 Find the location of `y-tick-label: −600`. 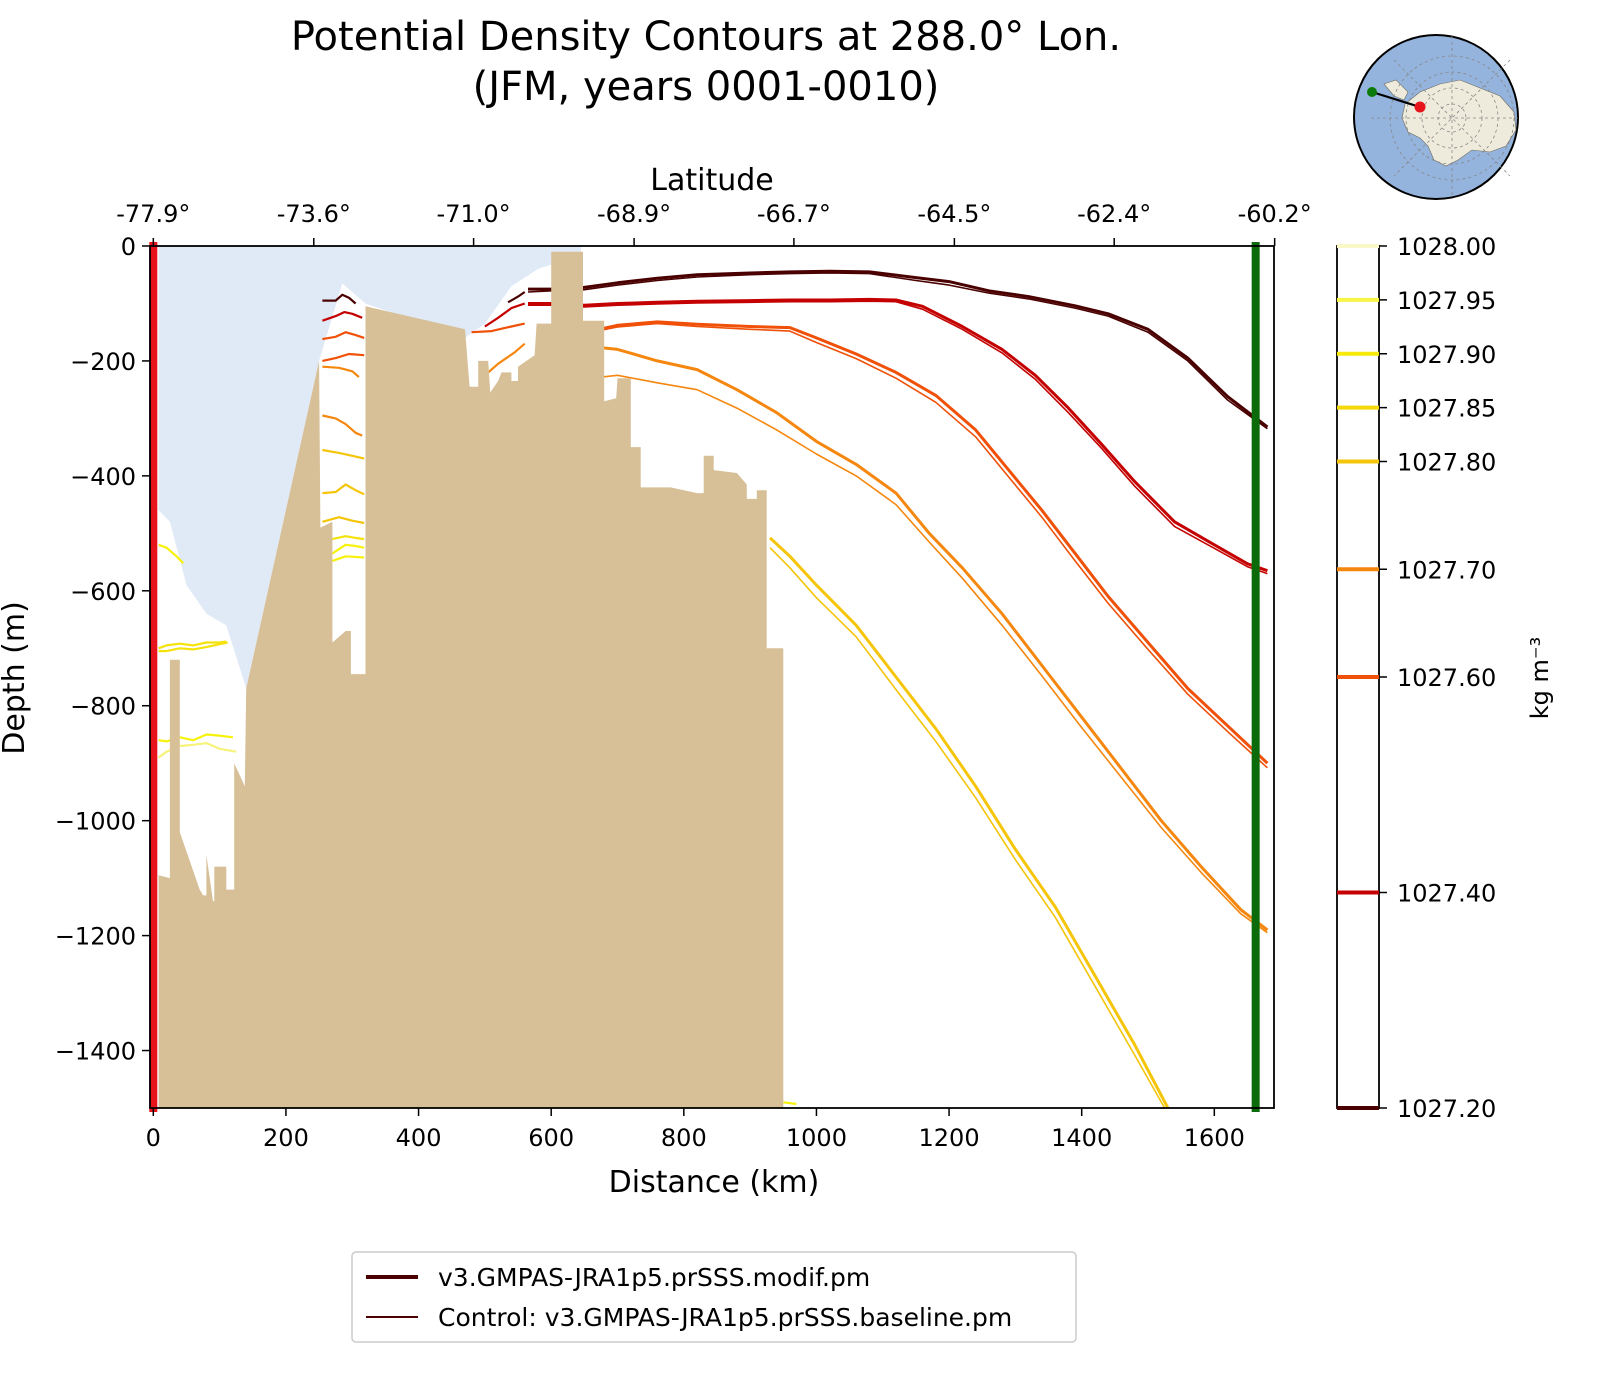

y-tick-label: −600 is located at coordinates (103, 592).